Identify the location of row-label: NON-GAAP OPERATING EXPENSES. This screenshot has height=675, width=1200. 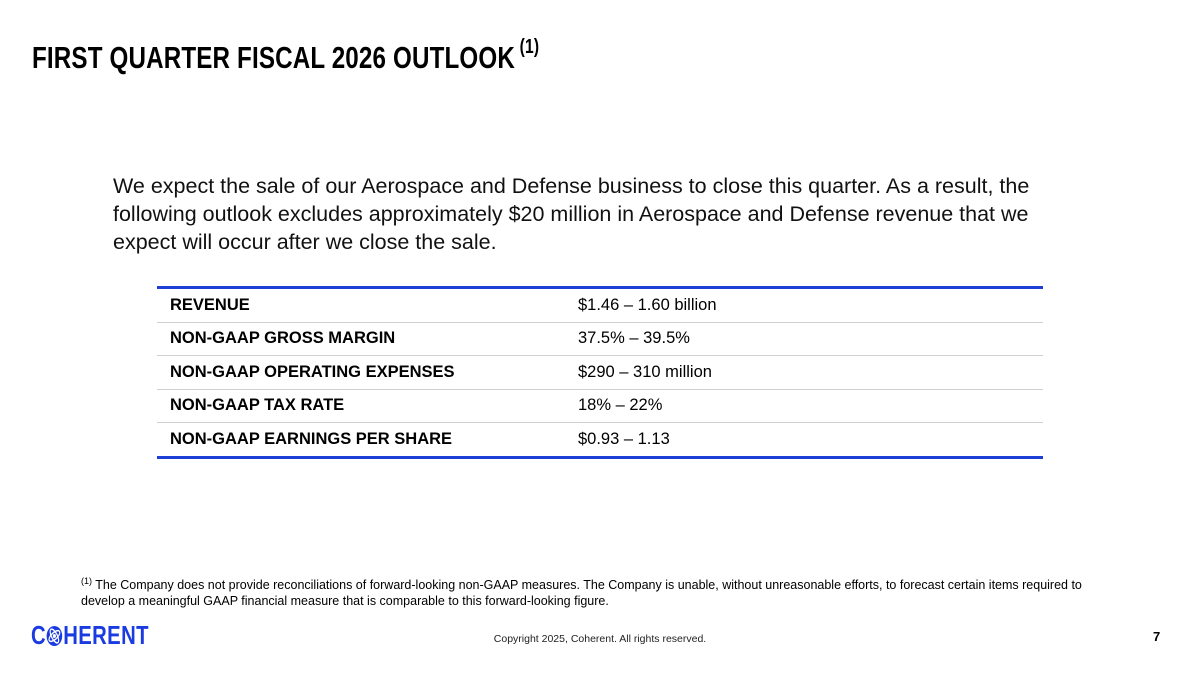
(312, 371).